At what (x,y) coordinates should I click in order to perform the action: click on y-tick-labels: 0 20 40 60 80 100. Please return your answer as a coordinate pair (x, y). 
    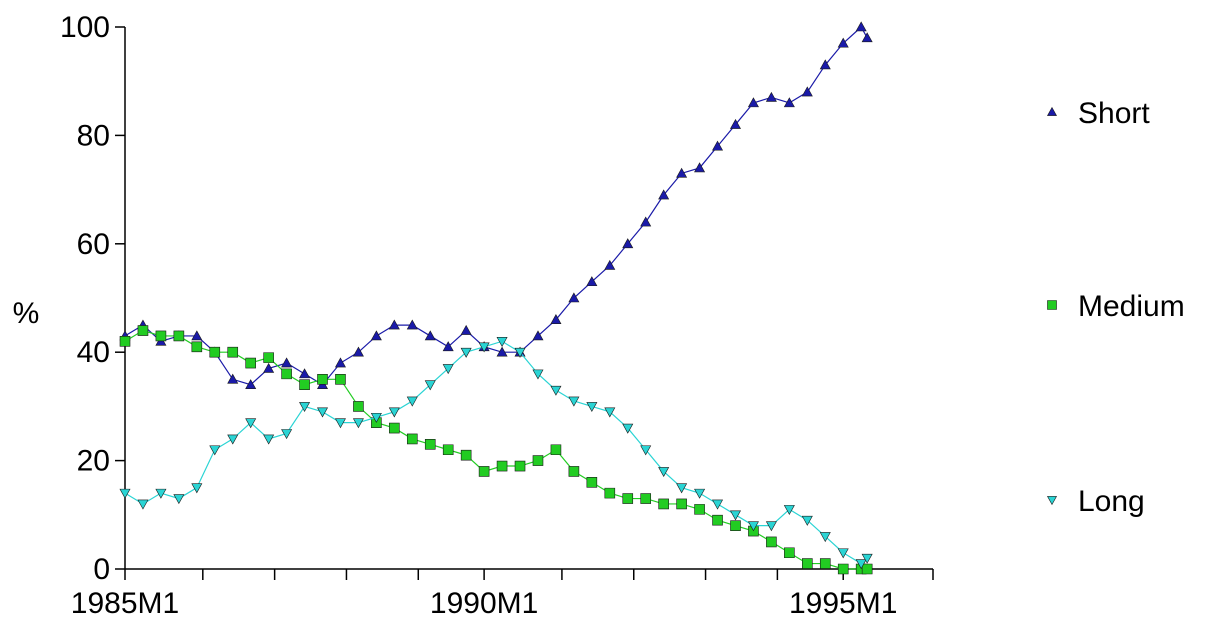
    Looking at the image, I should click on (85, 298).